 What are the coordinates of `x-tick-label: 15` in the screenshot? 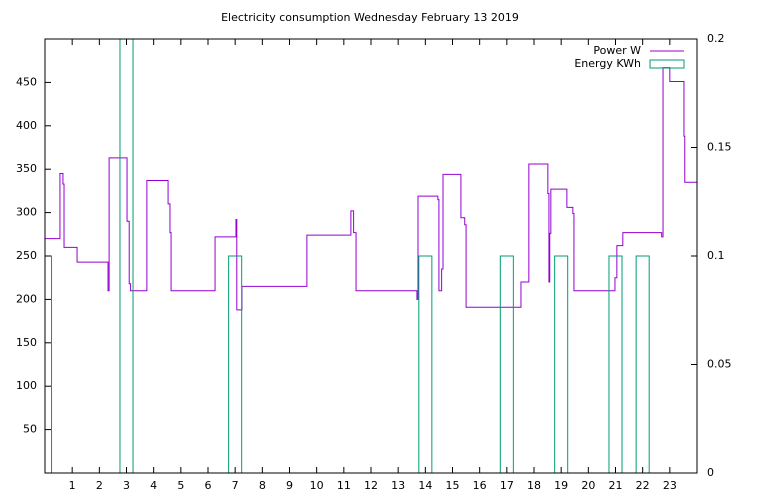 It's located at (453, 485).